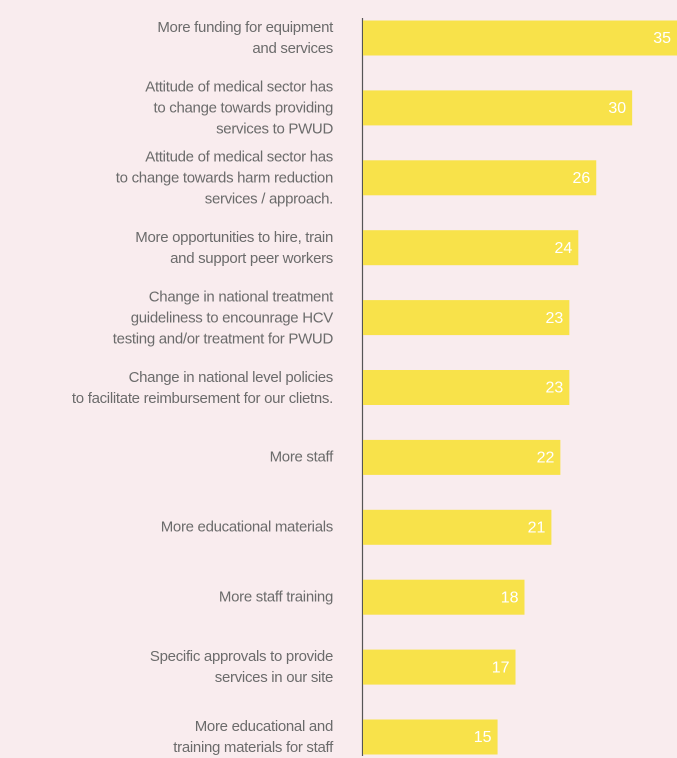 The height and width of the screenshot is (758, 677). I want to click on value-label: 21, so click(537, 528).